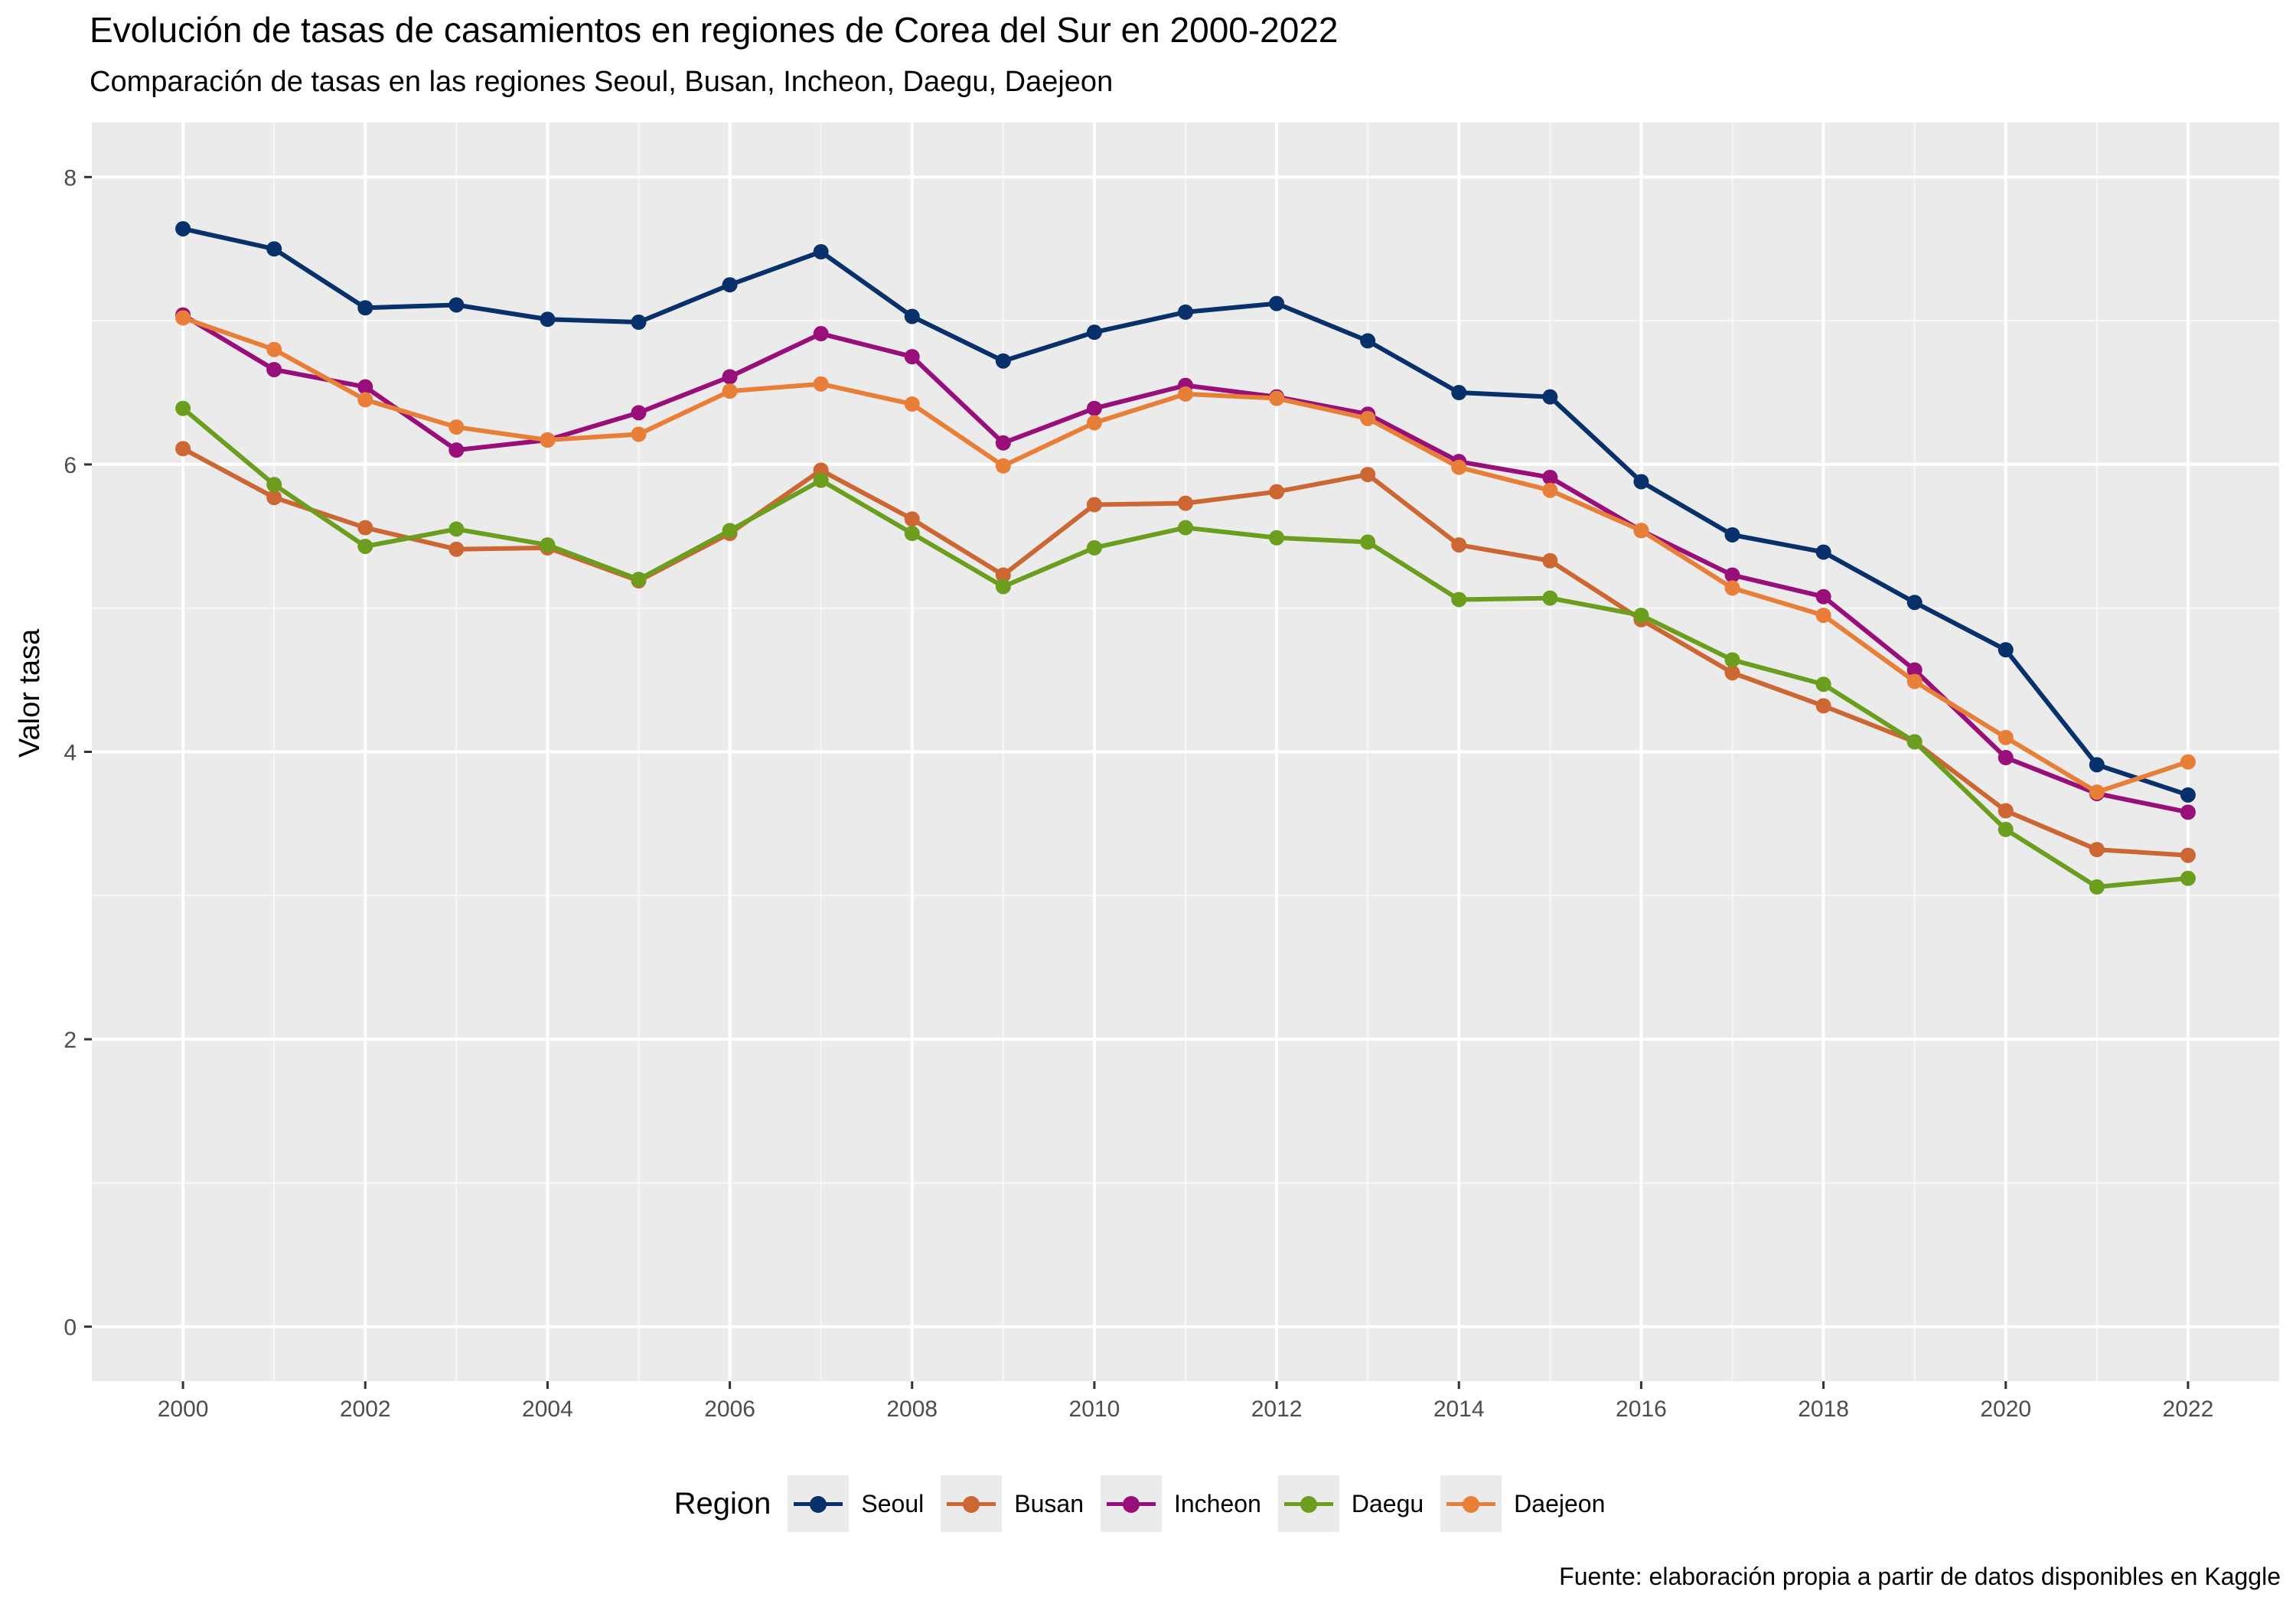 This screenshot has height=1607, width=2296. I want to click on legend-label-incheon: Incheon, so click(1217, 1503).